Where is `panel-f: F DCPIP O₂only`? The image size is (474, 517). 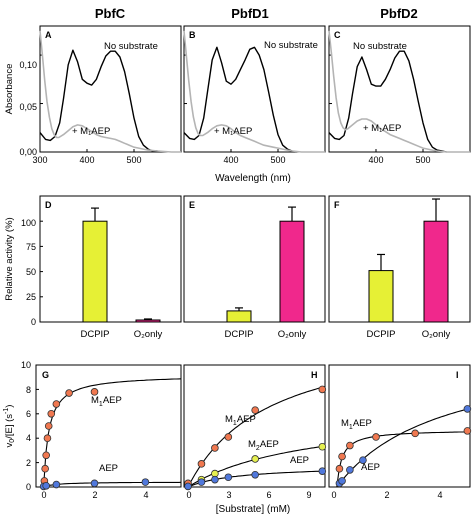
panel-f: F DCPIP O₂only is located at coordinates (399, 267).